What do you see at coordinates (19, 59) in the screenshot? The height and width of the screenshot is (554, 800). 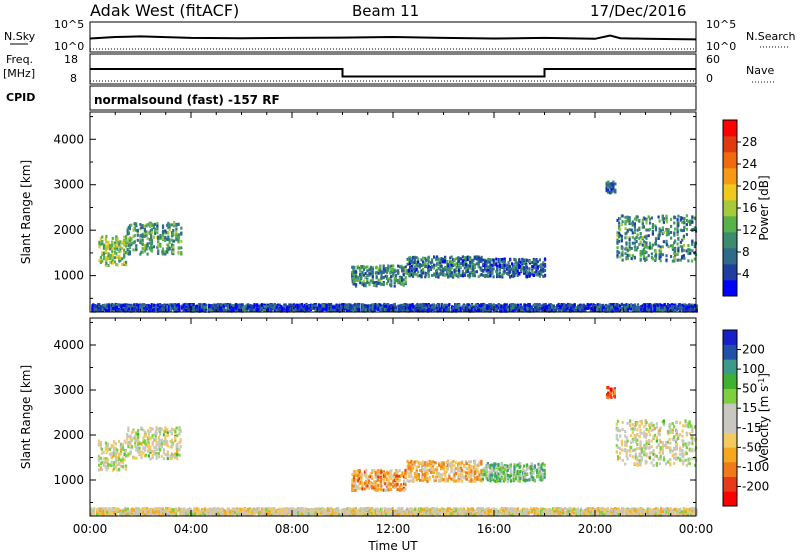 I see `freq-label: Freq.` at bounding box center [19, 59].